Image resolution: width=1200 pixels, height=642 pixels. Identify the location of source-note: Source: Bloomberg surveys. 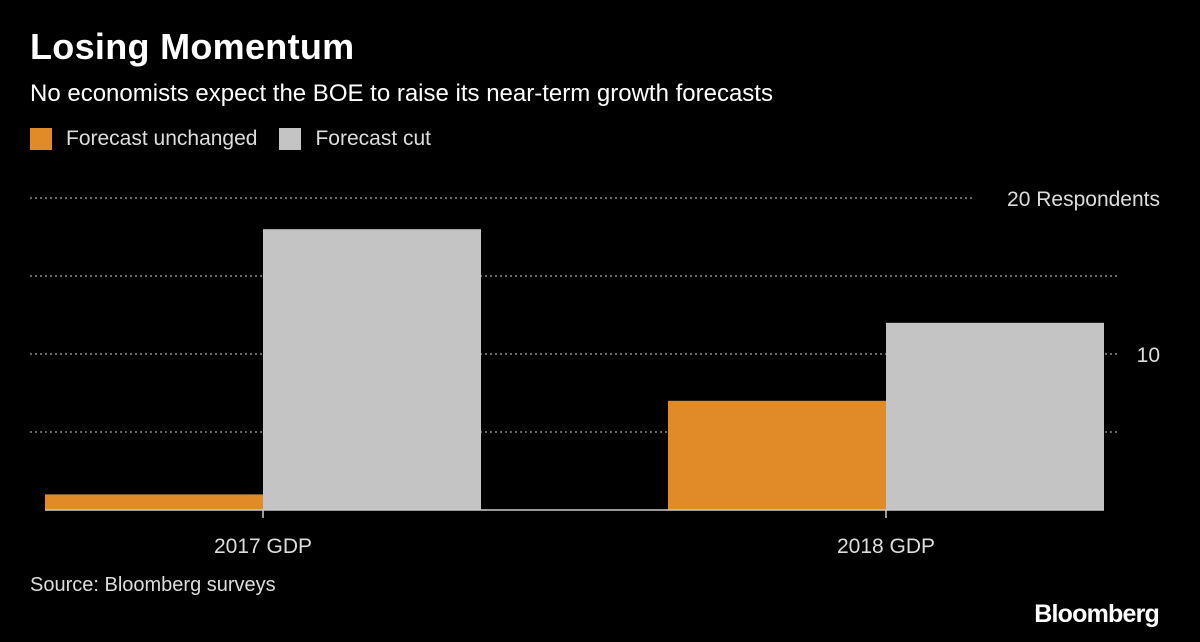
(153, 585).